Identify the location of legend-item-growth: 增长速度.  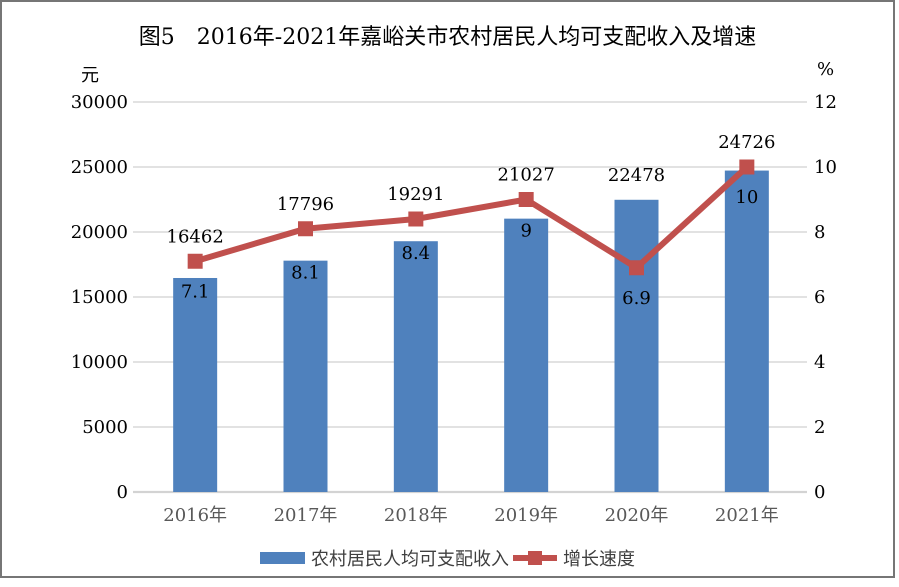
(574, 558).